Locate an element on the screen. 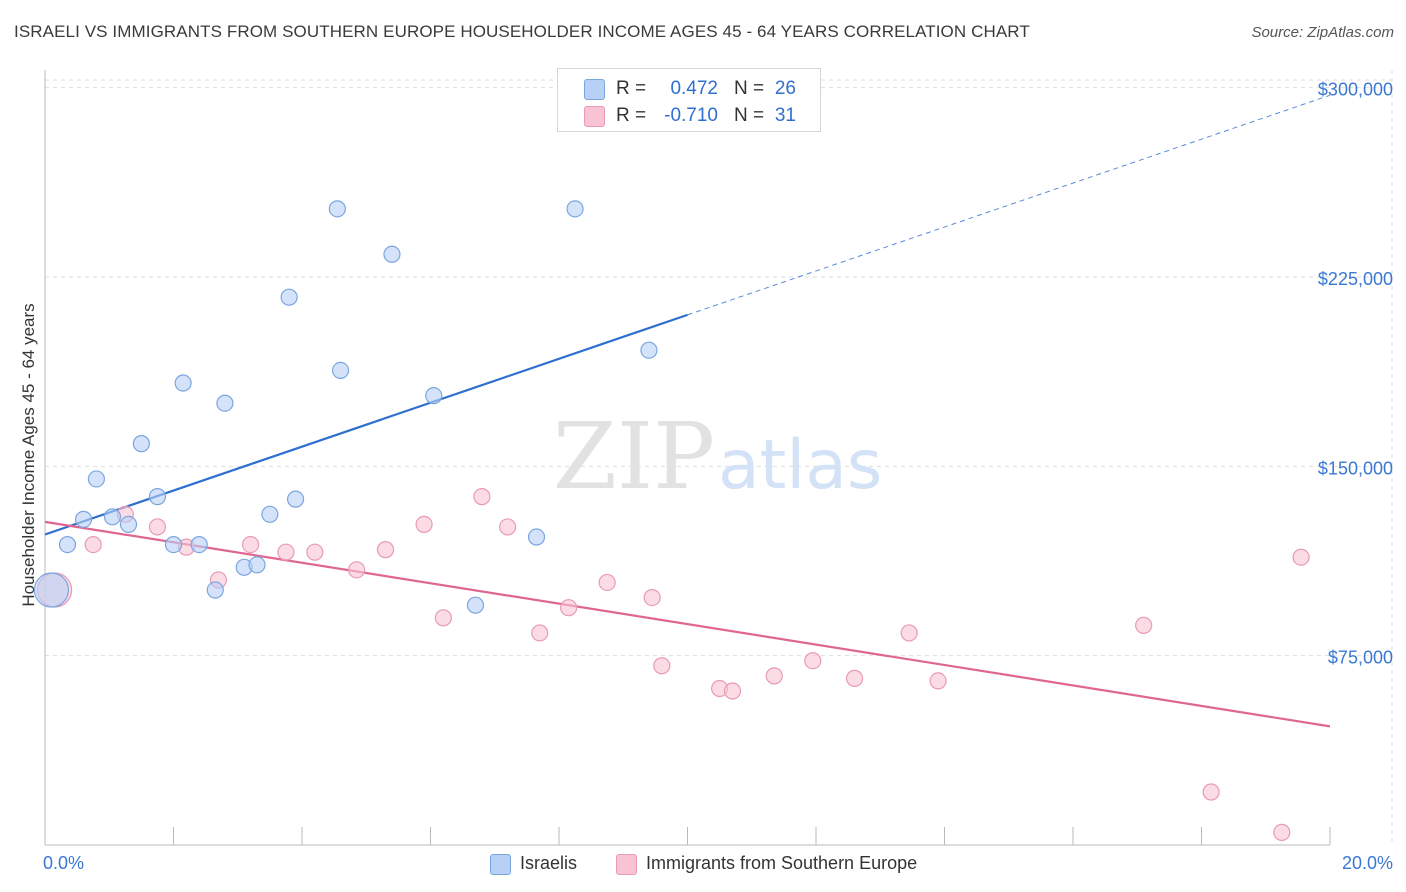 The height and width of the screenshot is (892, 1406). series-legend: Israelis Immigrants from Southern Europe is located at coordinates (703, 865).